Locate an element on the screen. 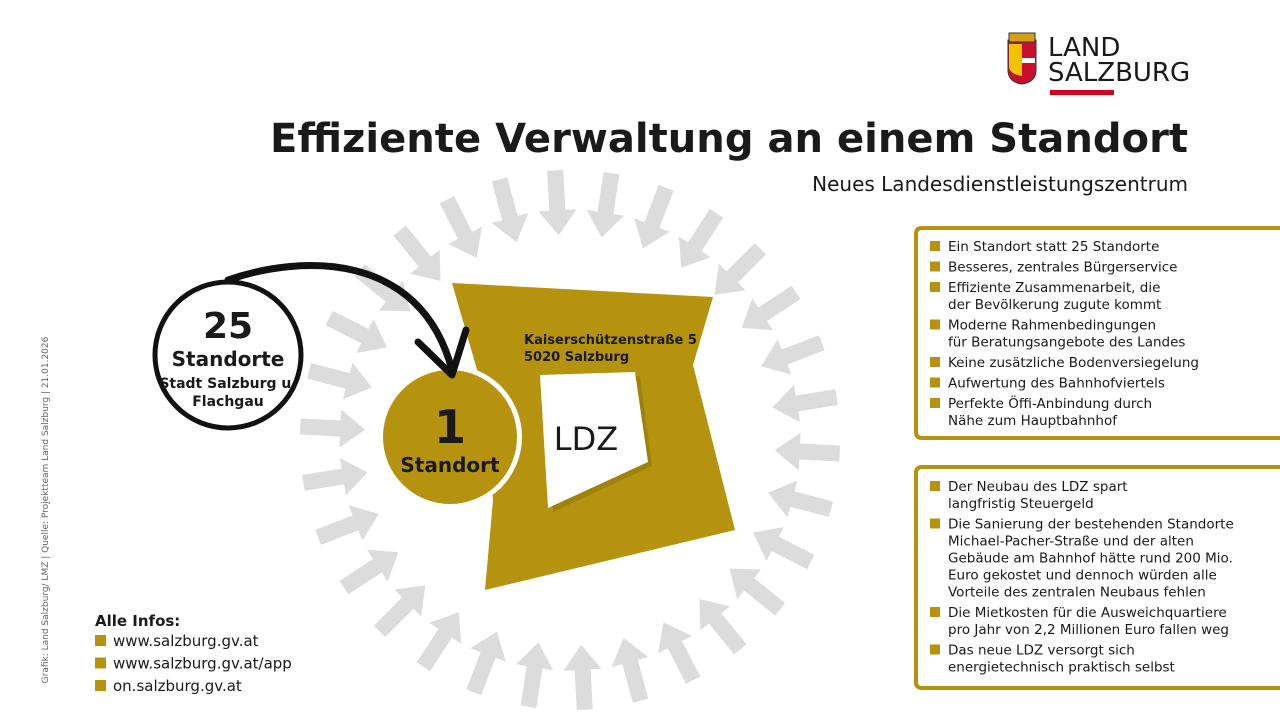 This screenshot has height=720, width=1280. before-detail: Stadt Salzburg u. is located at coordinates (227, 384).